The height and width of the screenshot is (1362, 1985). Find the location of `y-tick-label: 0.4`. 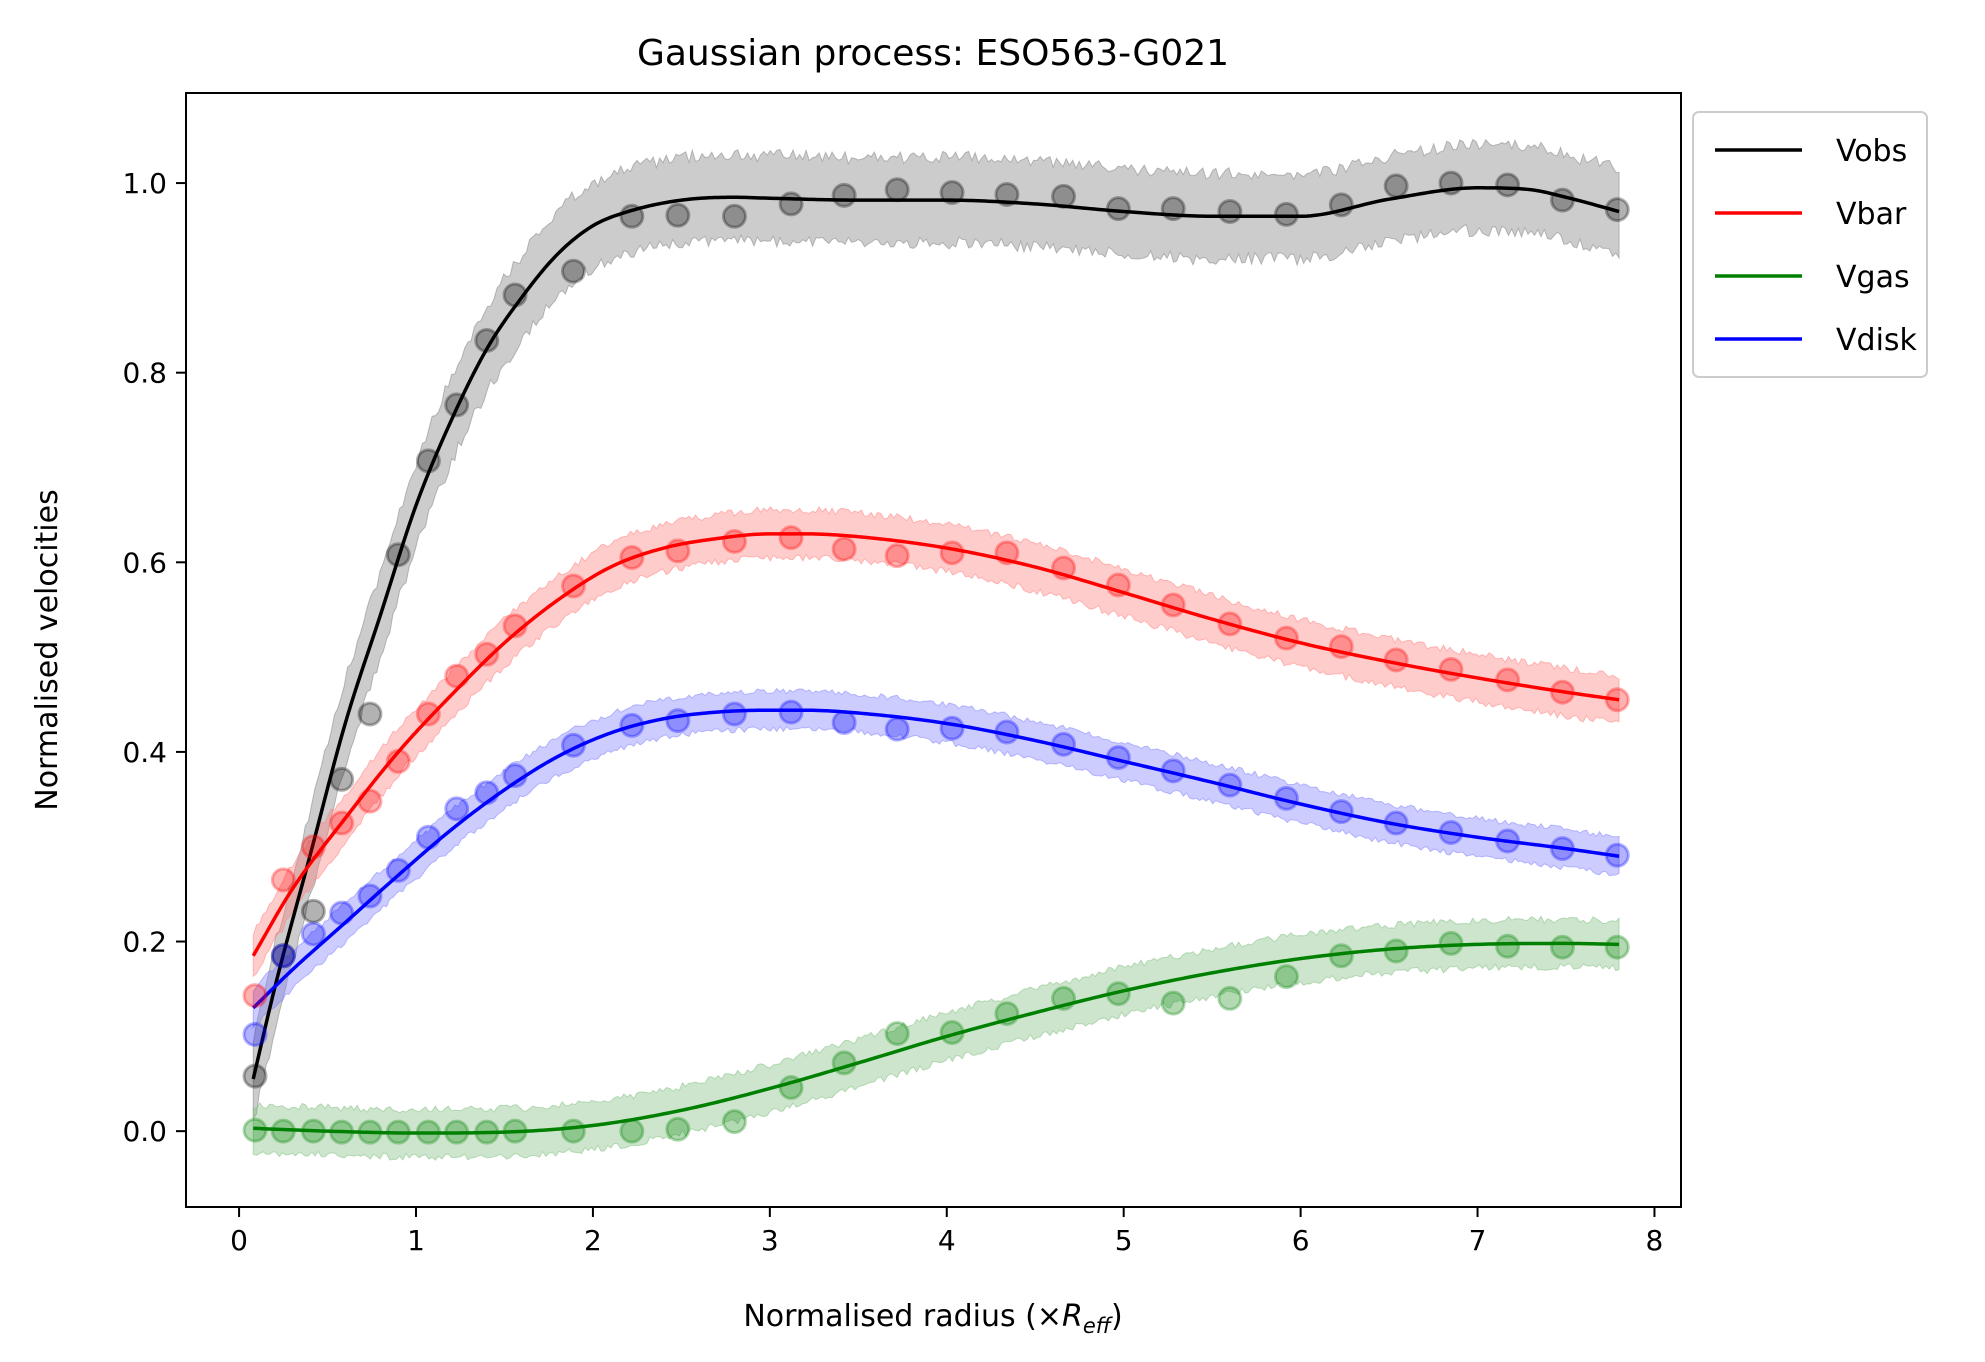

y-tick-label: 0.4 is located at coordinates (144, 752).